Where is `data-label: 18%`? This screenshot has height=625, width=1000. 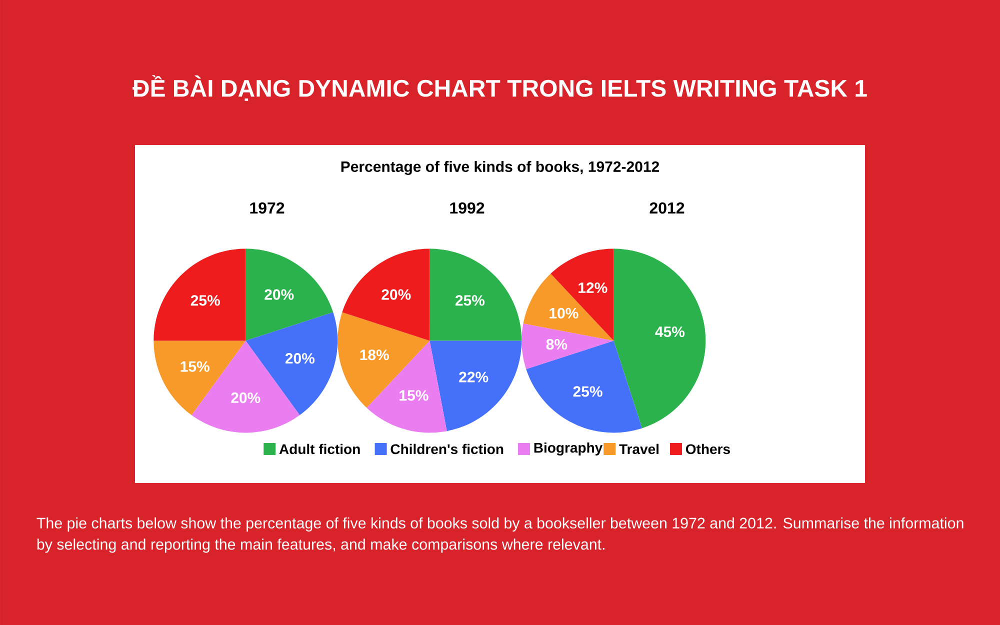
data-label: 18% is located at coordinates (374, 355).